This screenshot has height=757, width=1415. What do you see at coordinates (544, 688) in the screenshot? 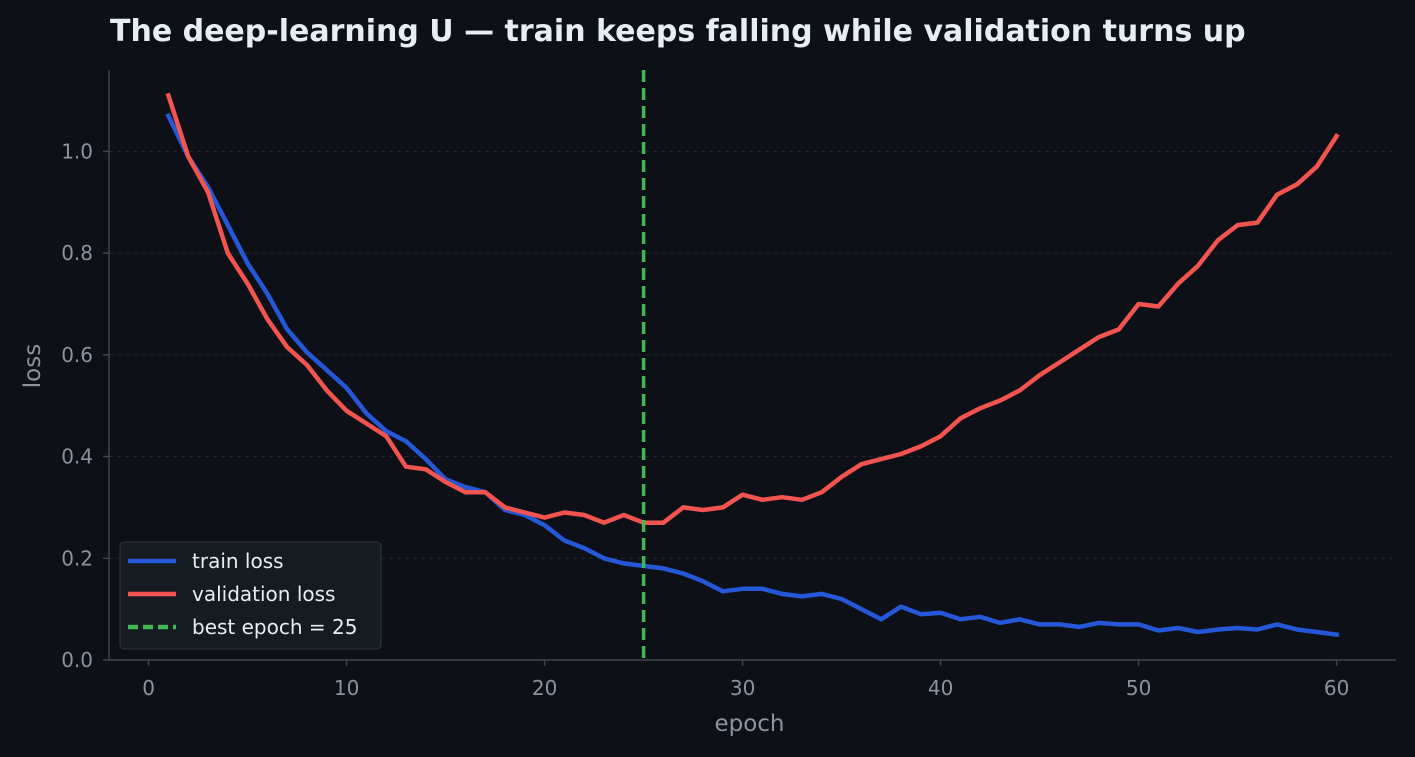
I see `x-tick-label: 20` at bounding box center [544, 688].